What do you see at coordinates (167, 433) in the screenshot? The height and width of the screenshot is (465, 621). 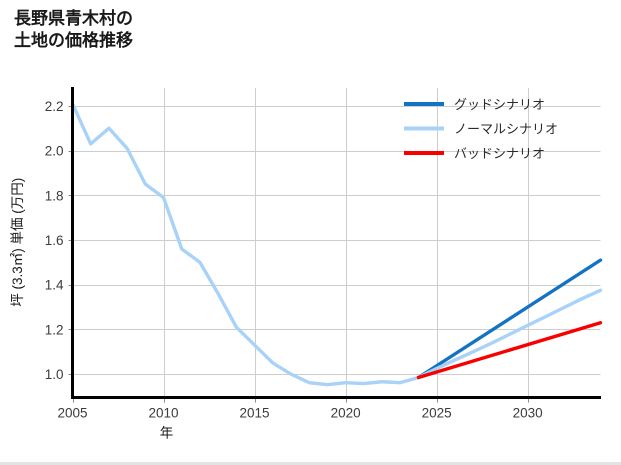 I see `x-axis-title: 年` at bounding box center [167, 433].